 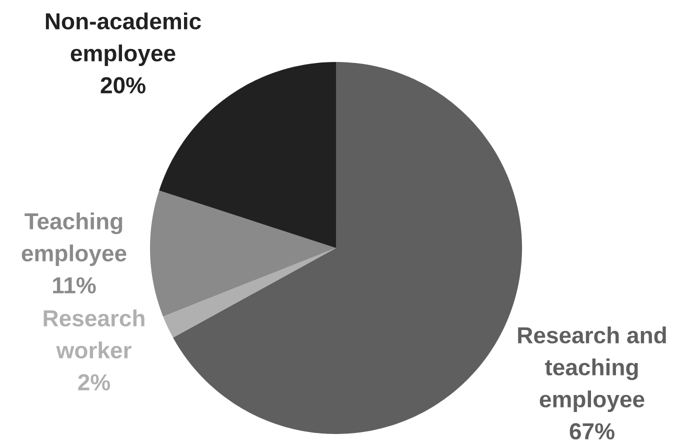 I want to click on data-label: 2%, so click(x=94, y=382).